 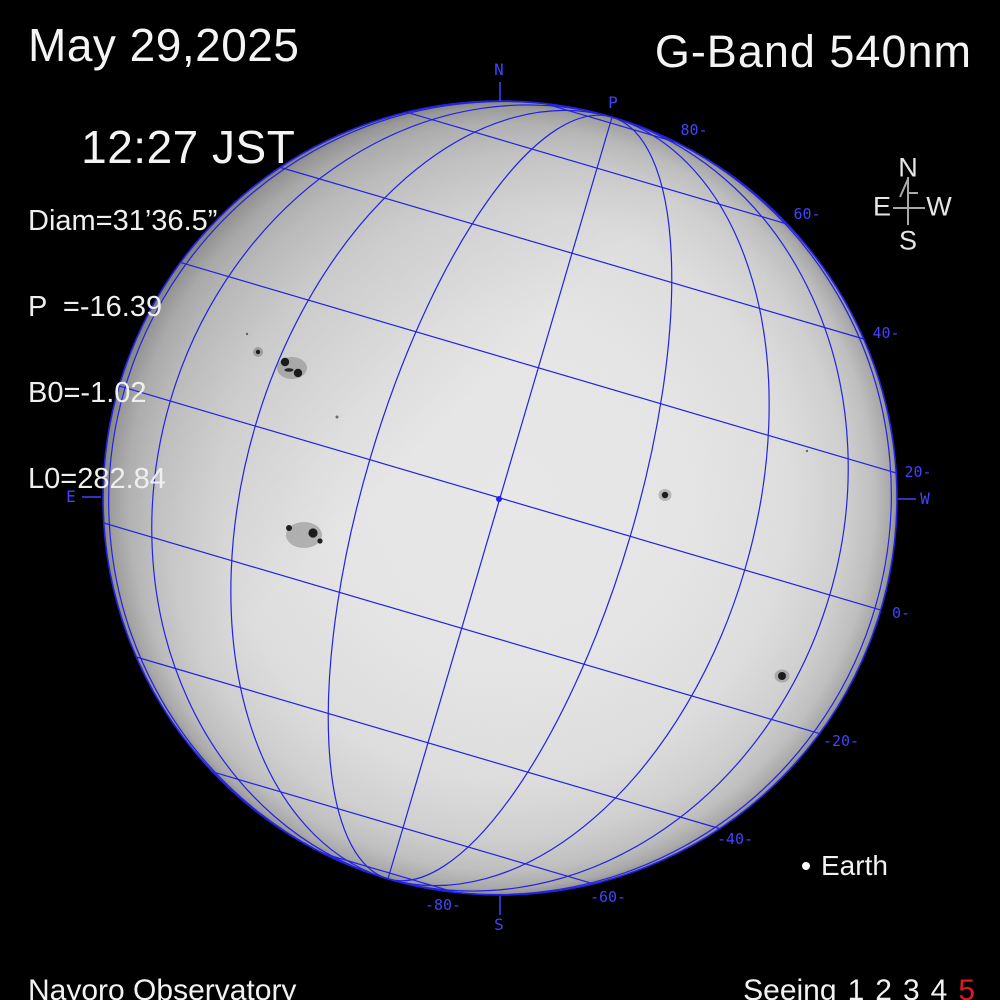 I want to click on observatory-block: Nayoro Observatory KITASUBARU, so click(x=162, y=953).